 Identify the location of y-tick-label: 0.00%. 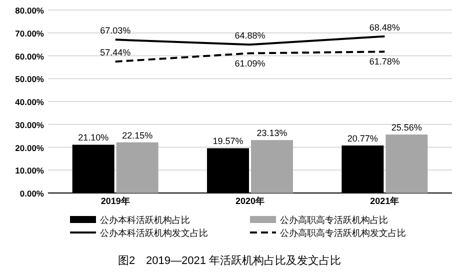
(32, 193).